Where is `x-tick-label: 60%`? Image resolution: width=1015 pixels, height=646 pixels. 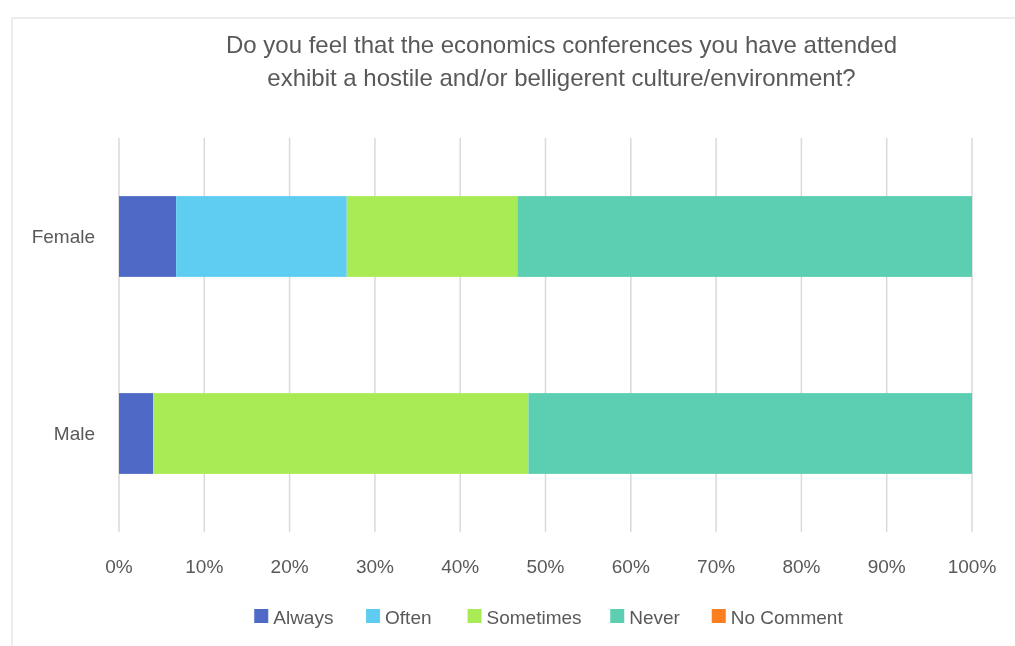 x-tick-label: 60% is located at coordinates (630, 566).